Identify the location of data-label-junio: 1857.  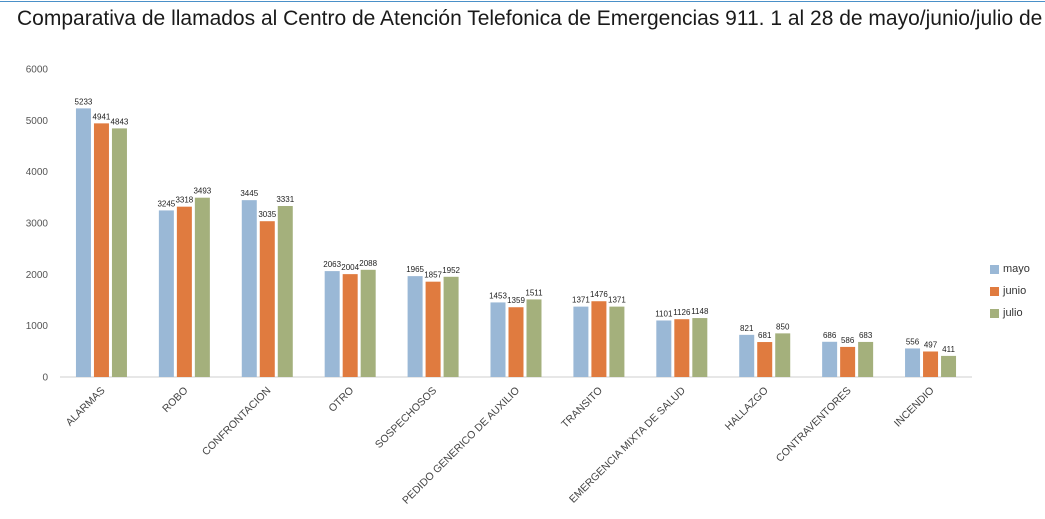
(433, 275).